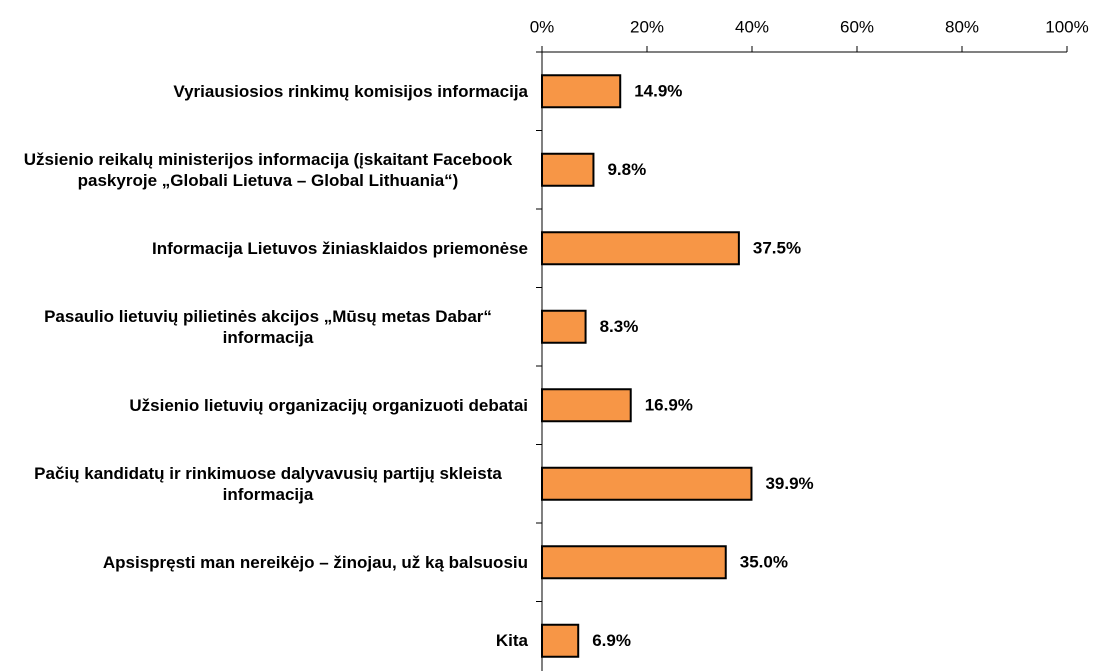  Describe the element at coordinates (777, 248) in the screenshot. I see `value-label: 37.5%` at that location.